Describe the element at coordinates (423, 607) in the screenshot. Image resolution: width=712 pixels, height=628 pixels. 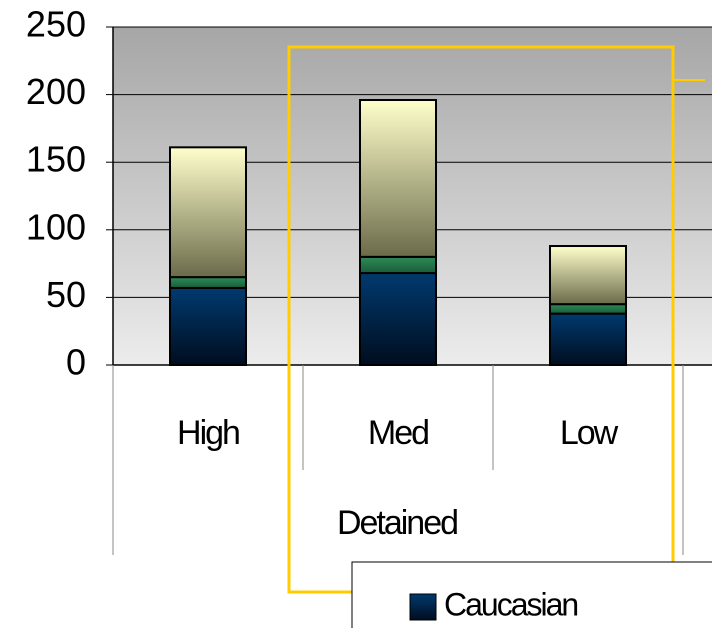
I see `legend-swatch` at that location.